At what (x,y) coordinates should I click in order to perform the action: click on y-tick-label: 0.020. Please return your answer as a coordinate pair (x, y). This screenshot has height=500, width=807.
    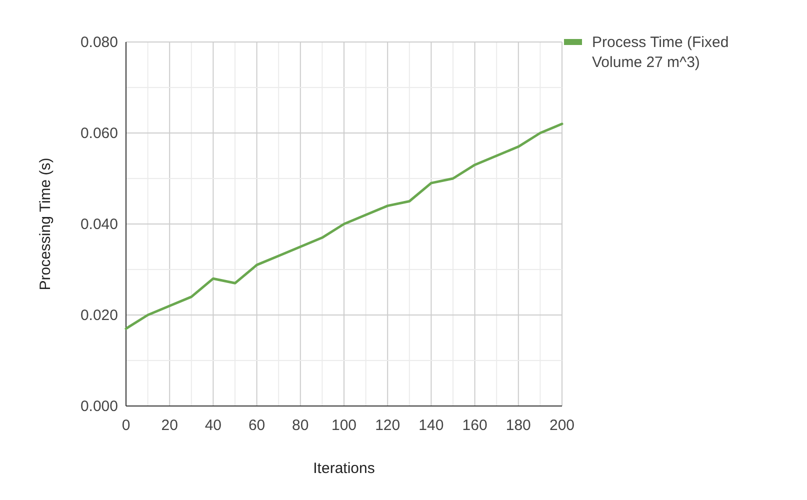
    Looking at the image, I should click on (99, 315).